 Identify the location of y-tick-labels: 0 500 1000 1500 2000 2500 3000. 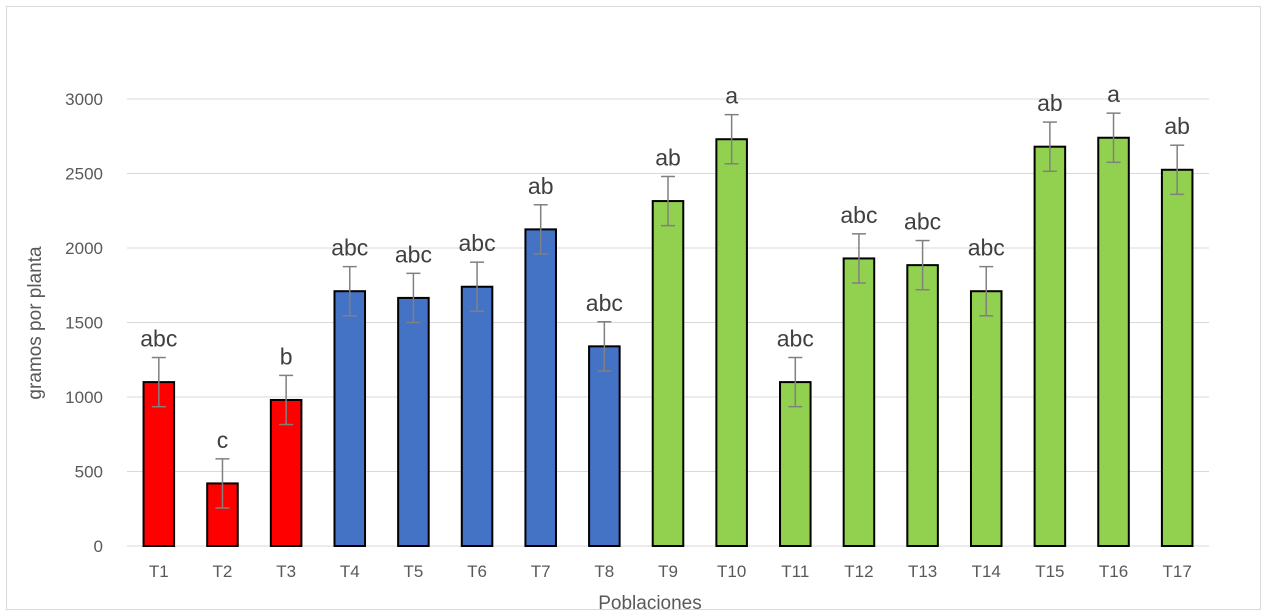
(84, 323).